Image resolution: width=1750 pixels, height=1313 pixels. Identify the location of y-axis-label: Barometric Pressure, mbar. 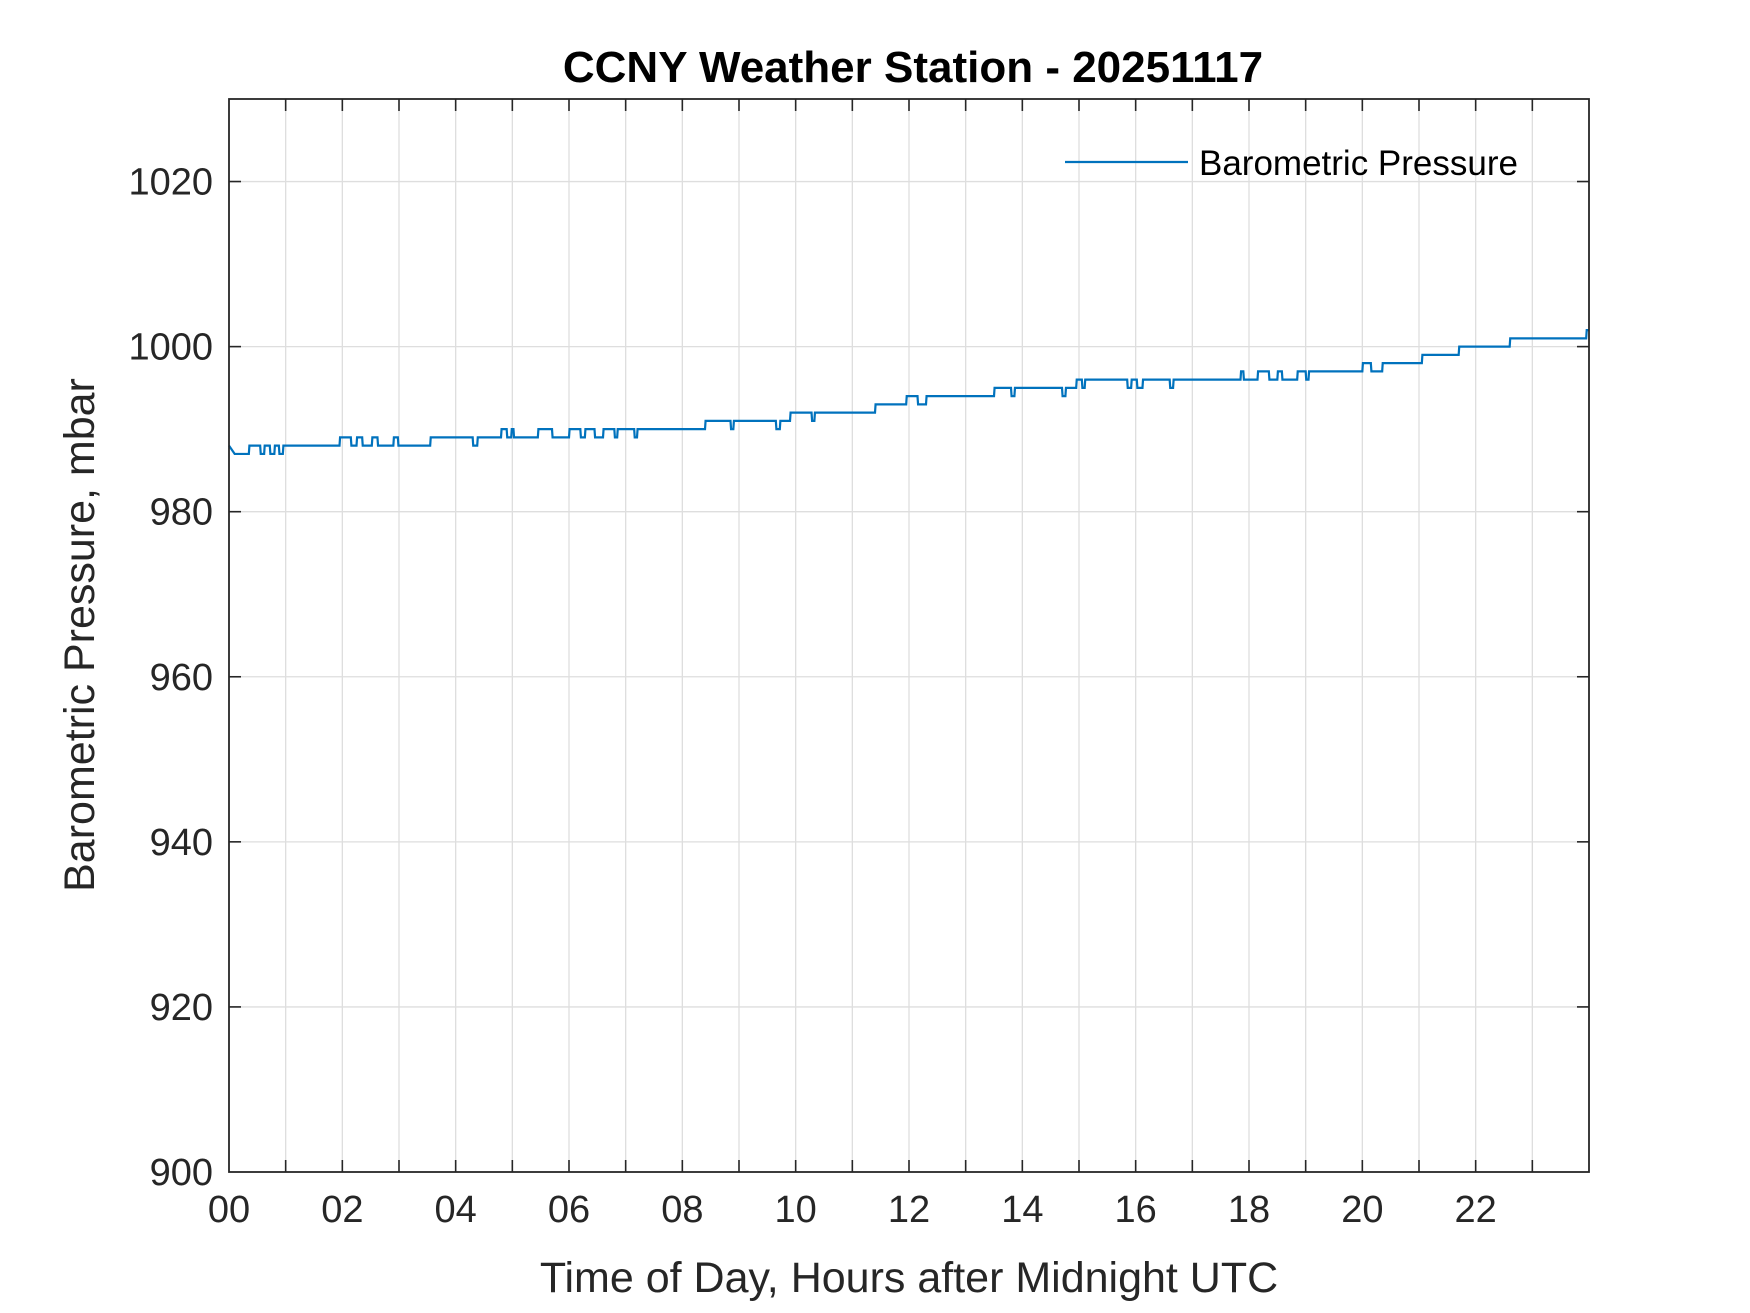
(80, 635).